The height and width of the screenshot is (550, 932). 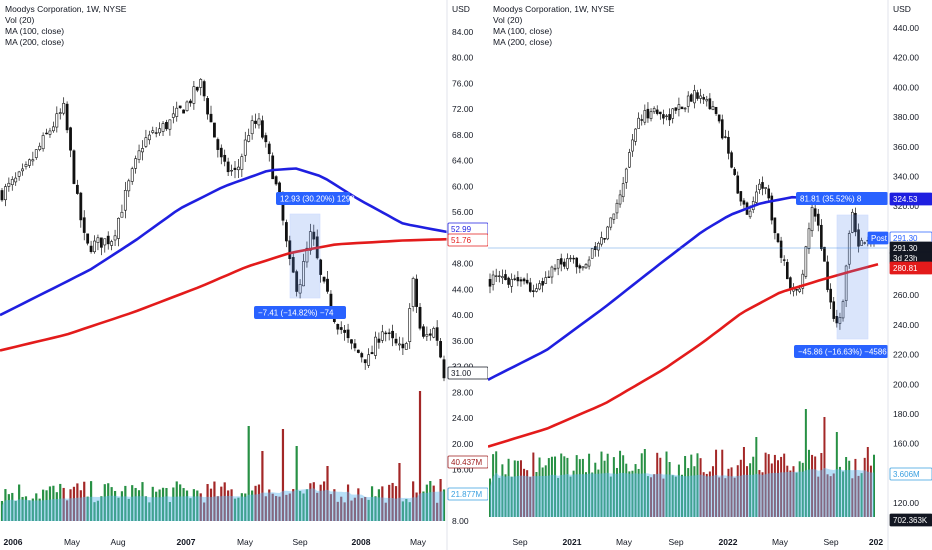 What do you see at coordinates (463, 367) in the screenshot?
I see `price-tick-label: 32.00` at bounding box center [463, 367].